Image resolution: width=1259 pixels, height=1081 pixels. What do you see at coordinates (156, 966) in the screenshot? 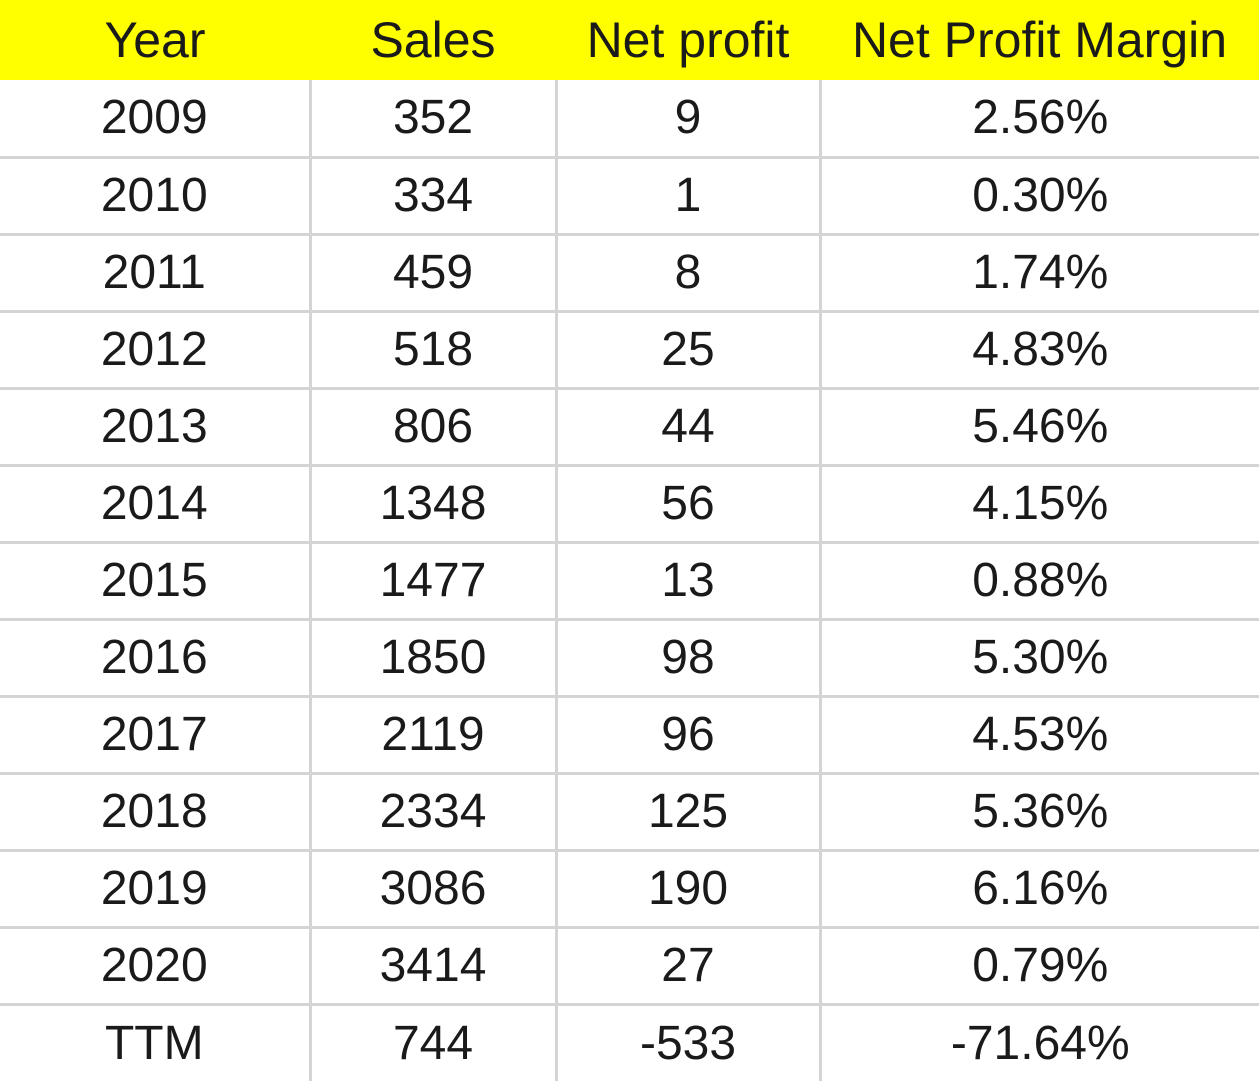
I see `cell-year: 2020` at bounding box center [156, 966].